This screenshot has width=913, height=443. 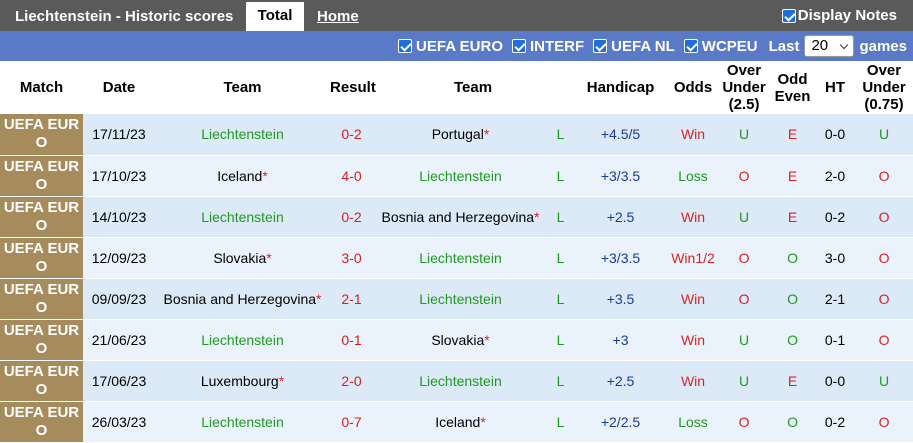 I want to click on column-header: Team, so click(x=242, y=87).